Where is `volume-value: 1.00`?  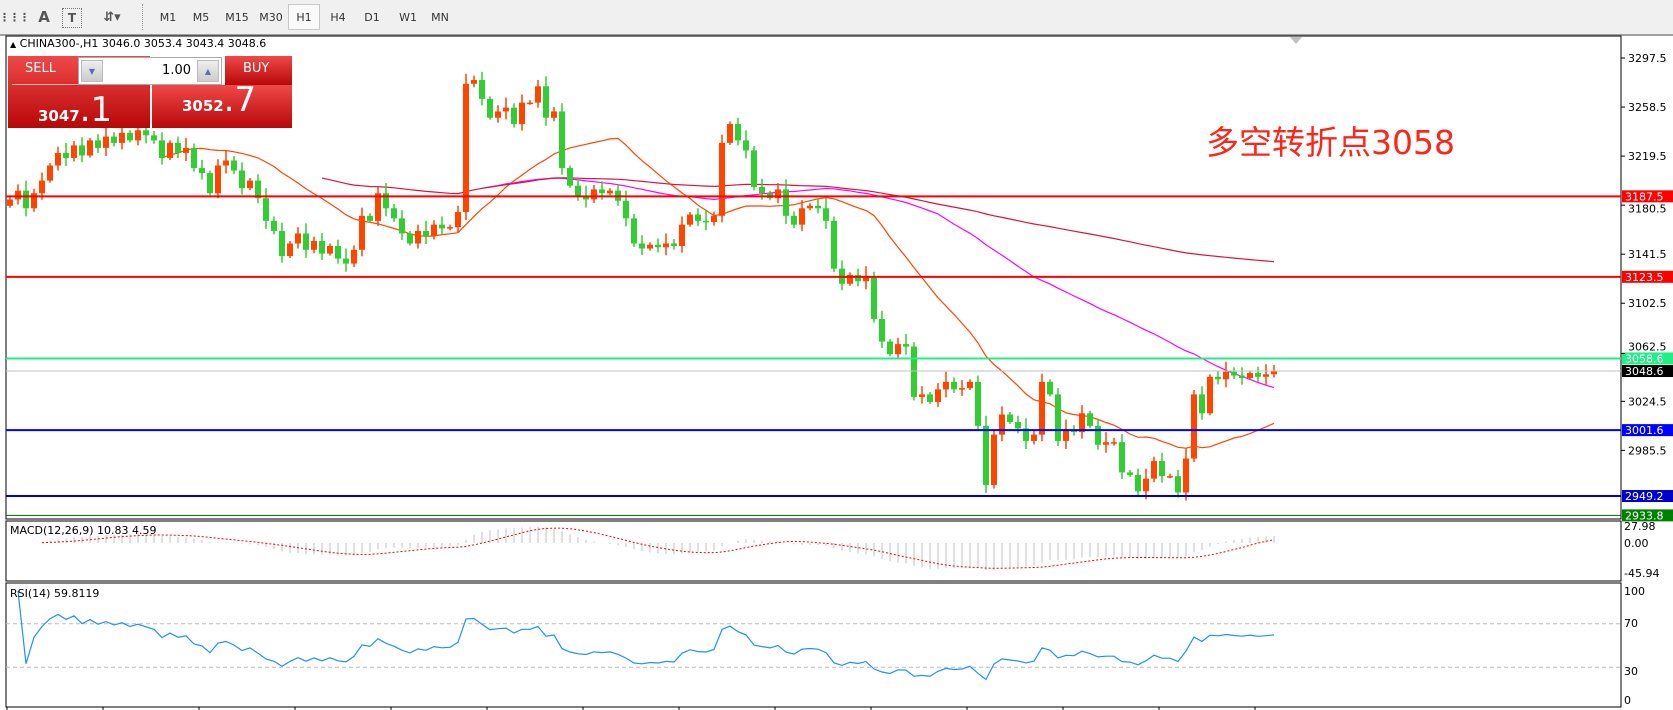 volume-value: 1.00 is located at coordinates (176, 70).